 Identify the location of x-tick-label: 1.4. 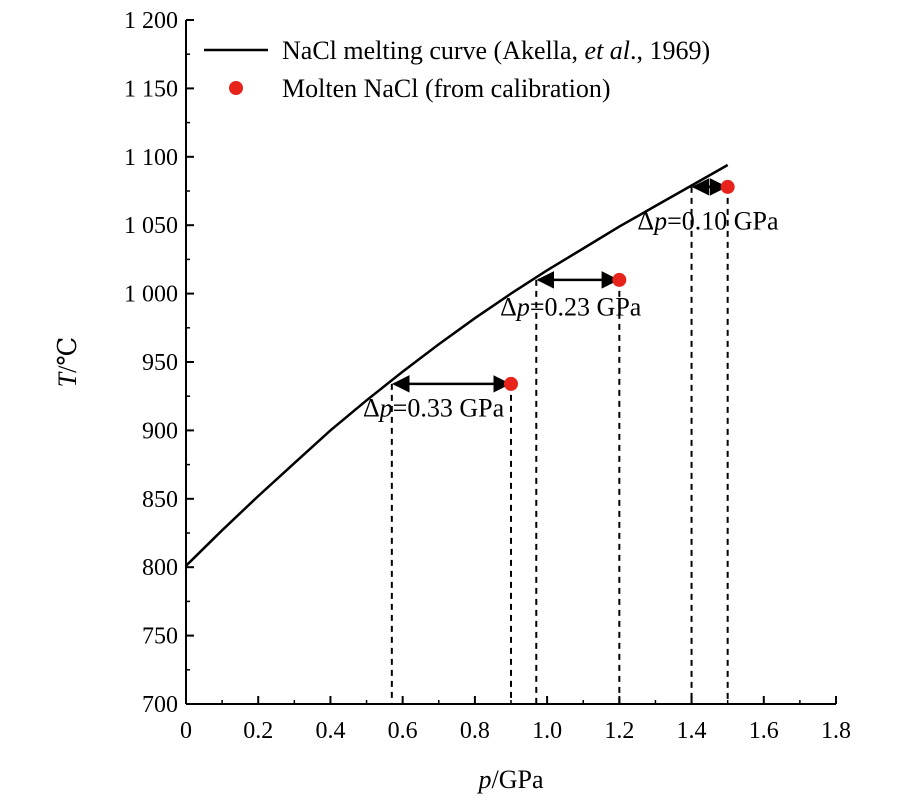
(692, 731).